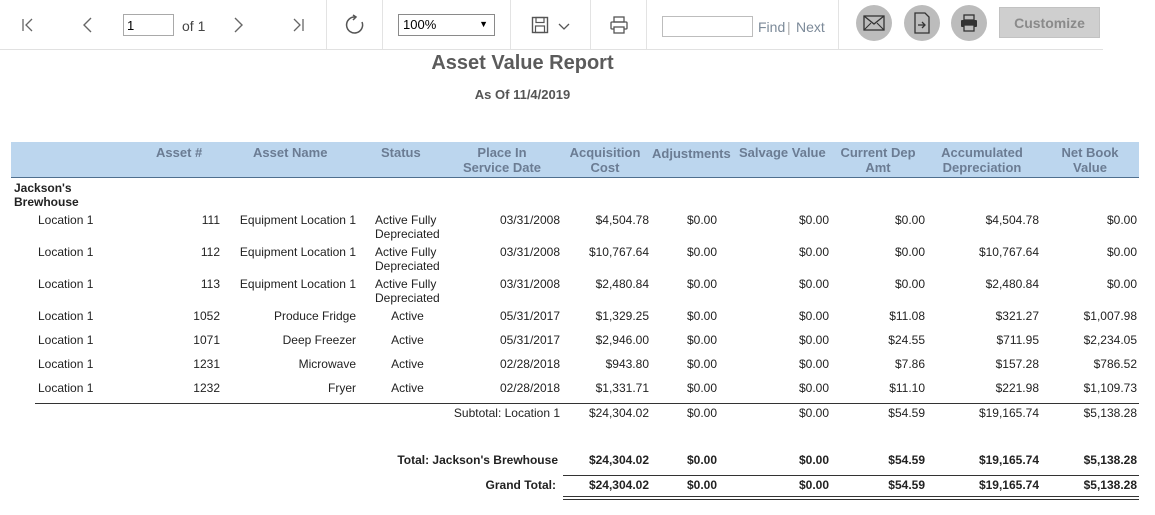 Image resolution: width=1155 pixels, height=515 pixels. Describe the element at coordinates (1110, 485) in the screenshot. I see `grand-total-nbv: $5,138.28` at that location.